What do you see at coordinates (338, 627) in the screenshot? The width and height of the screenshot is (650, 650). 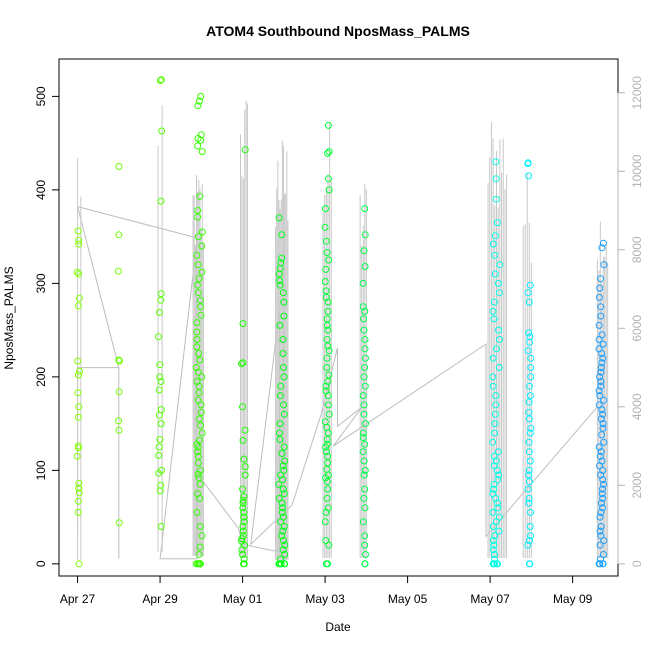 I see `x-axis-title: Date` at bounding box center [338, 627].